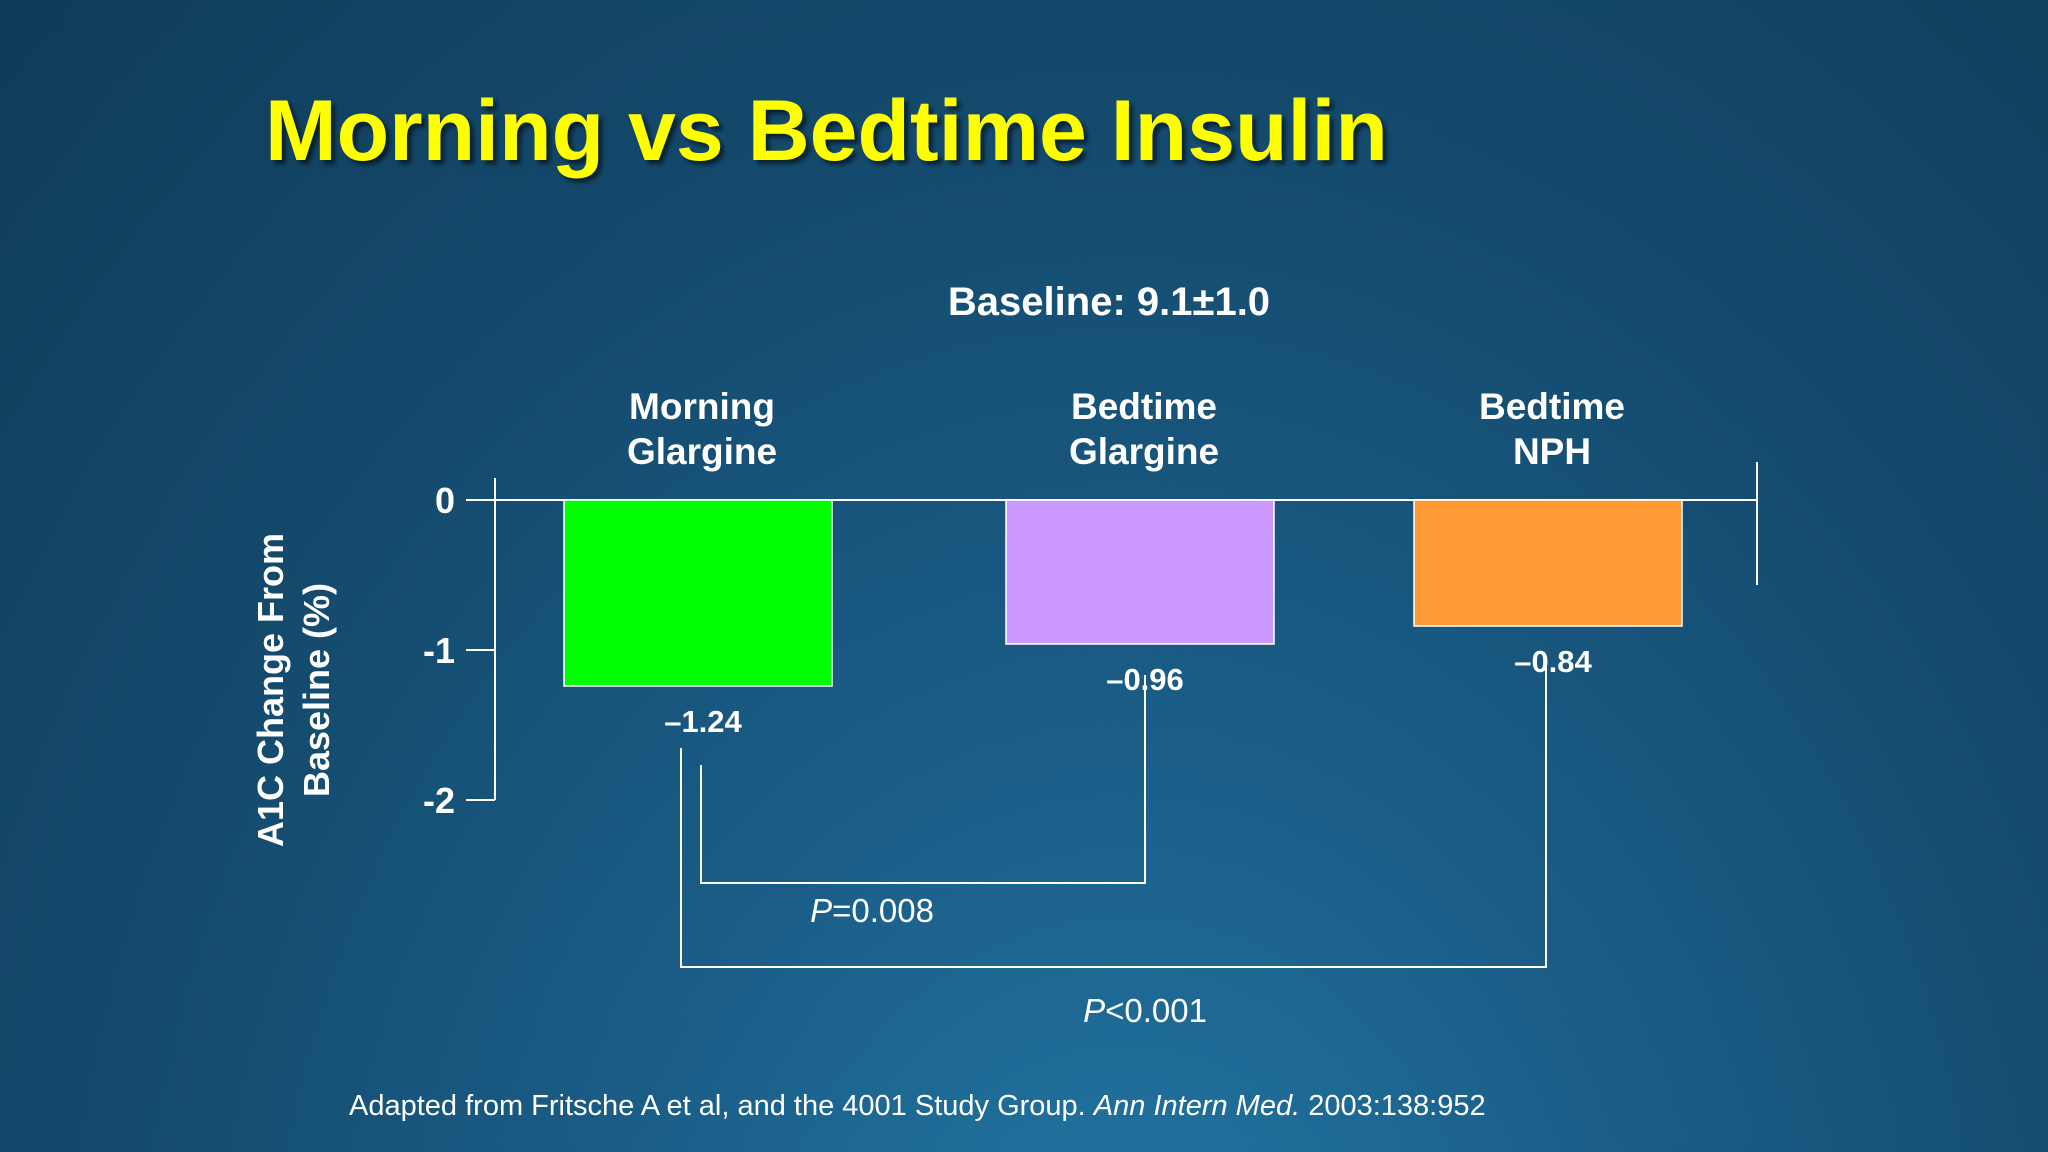 This screenshot has height=1152, width=2048. What do you see at coordinates (702, 406) in the screenshot?
I see `category-label-line: Morning` at bounding box center [702, 406].